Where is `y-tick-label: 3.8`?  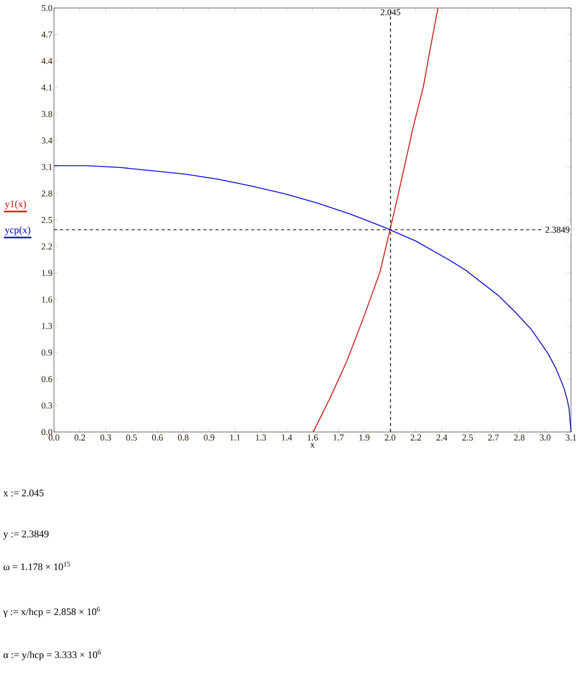 y-tick-label: 3.8 is located at coordinates (47, 114).